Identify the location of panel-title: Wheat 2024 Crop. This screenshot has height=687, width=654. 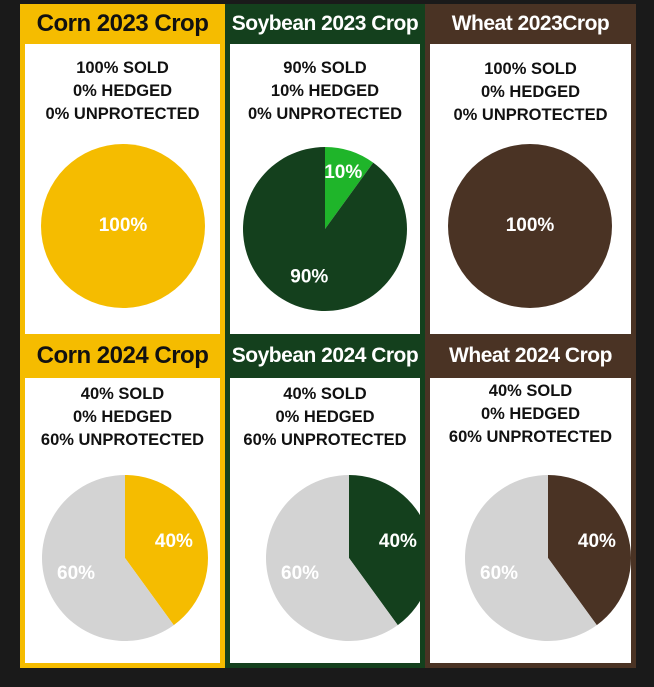
(530, 355).